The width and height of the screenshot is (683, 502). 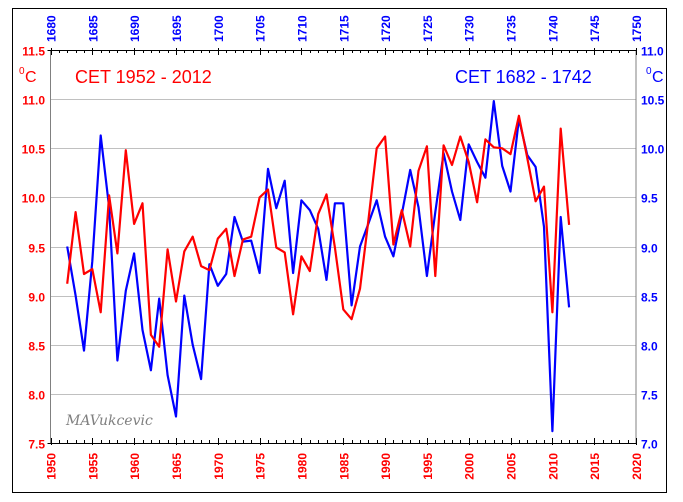 I want to click on x-bottom-tick-label: 1970, so click(x=219, y=466).